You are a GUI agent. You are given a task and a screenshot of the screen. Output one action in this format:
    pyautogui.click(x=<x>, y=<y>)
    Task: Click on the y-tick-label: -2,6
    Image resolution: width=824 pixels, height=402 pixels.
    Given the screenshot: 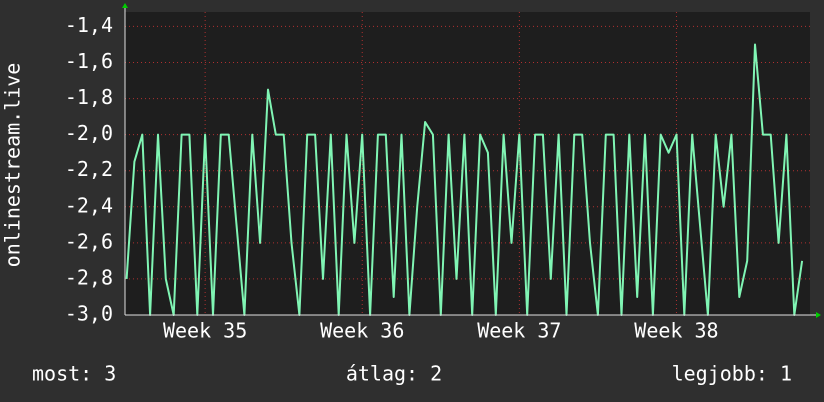 What is the action you would take?
    pyautogui.click(x=89, y=241)
    